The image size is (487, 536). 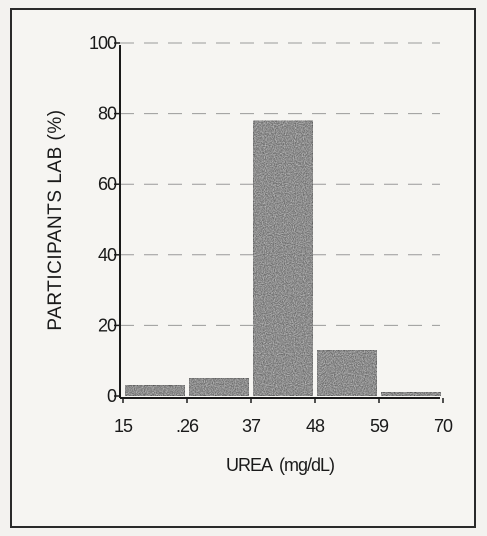 What do you see at coordinates (315, 426) in the screenshot?
I see `x-tick-label: 48` at bounding box center [315, 426].